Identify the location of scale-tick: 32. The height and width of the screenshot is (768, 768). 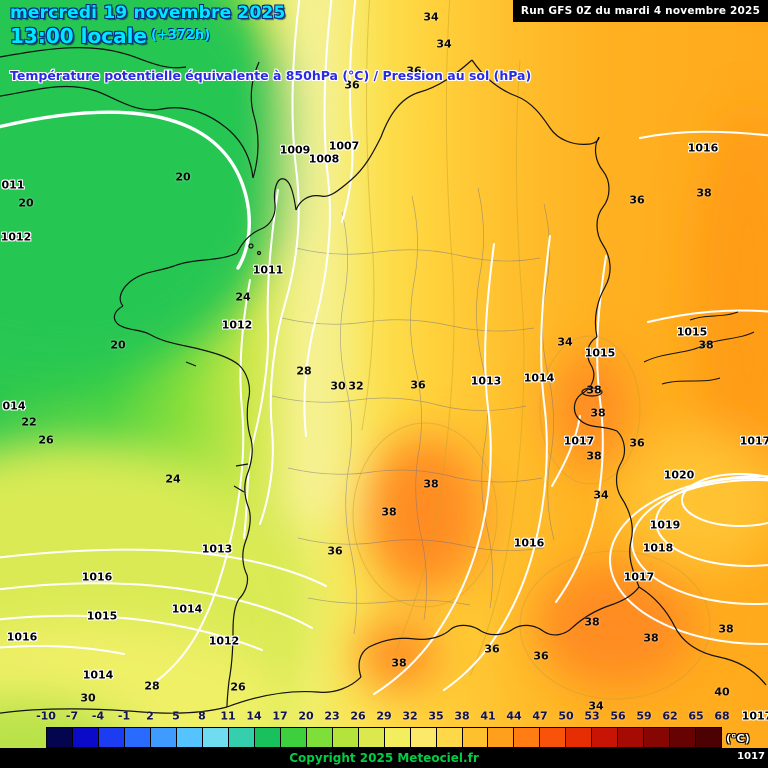
(410, 716).